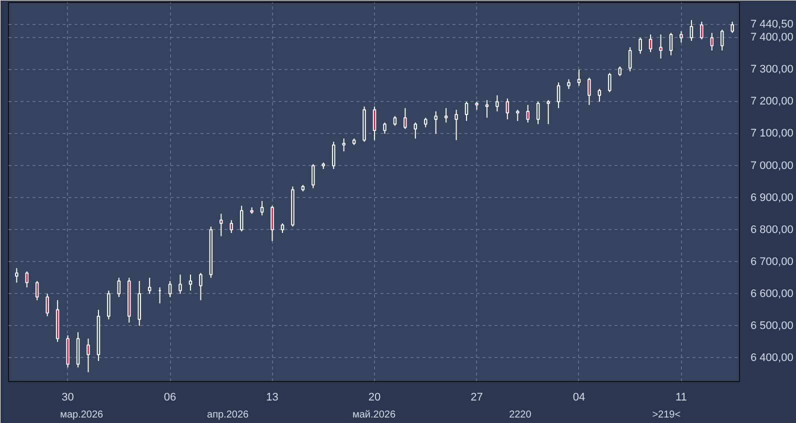 This screenshot has width=796, height=423. What do you see at coordinates (772, 70) in the screenshot?
I see `y-tick-label: 7 300,00` at bounding box center [772, 70].